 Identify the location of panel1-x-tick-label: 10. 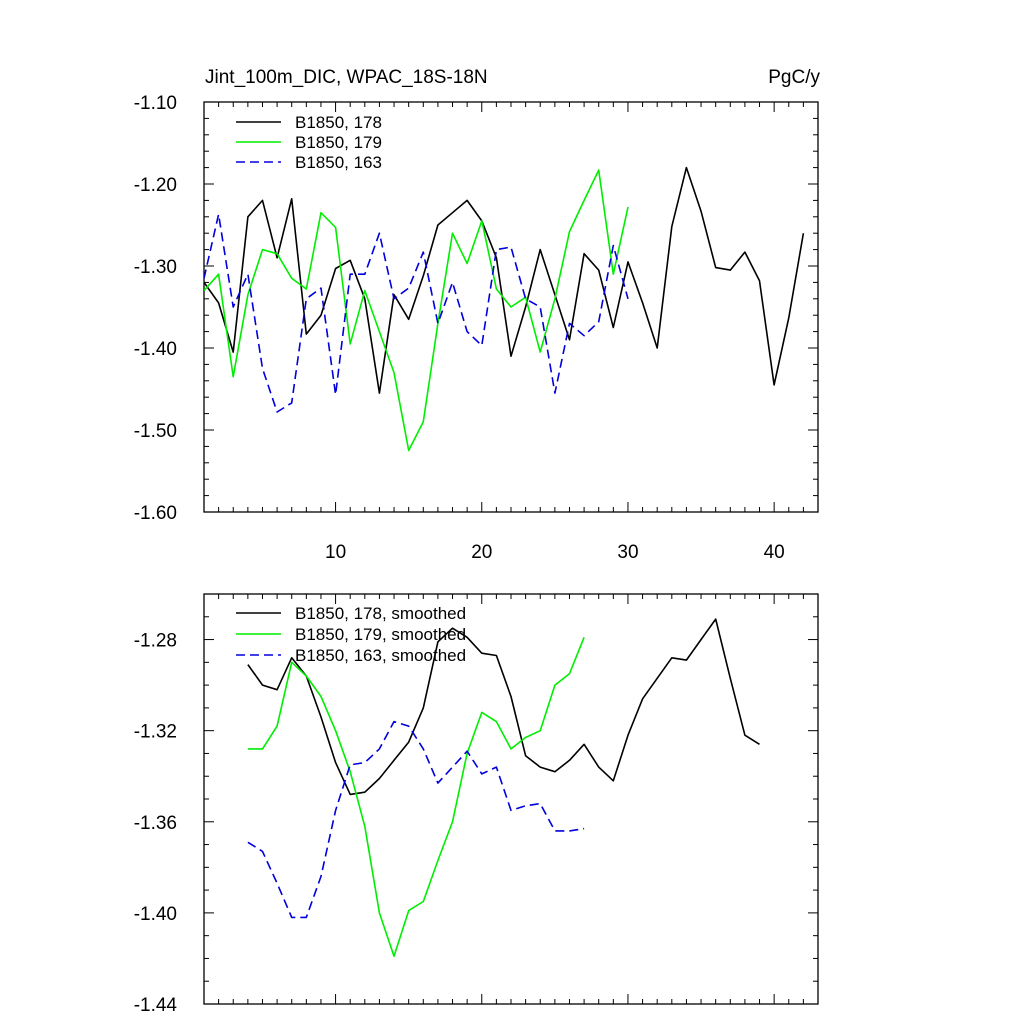
(335, 552).